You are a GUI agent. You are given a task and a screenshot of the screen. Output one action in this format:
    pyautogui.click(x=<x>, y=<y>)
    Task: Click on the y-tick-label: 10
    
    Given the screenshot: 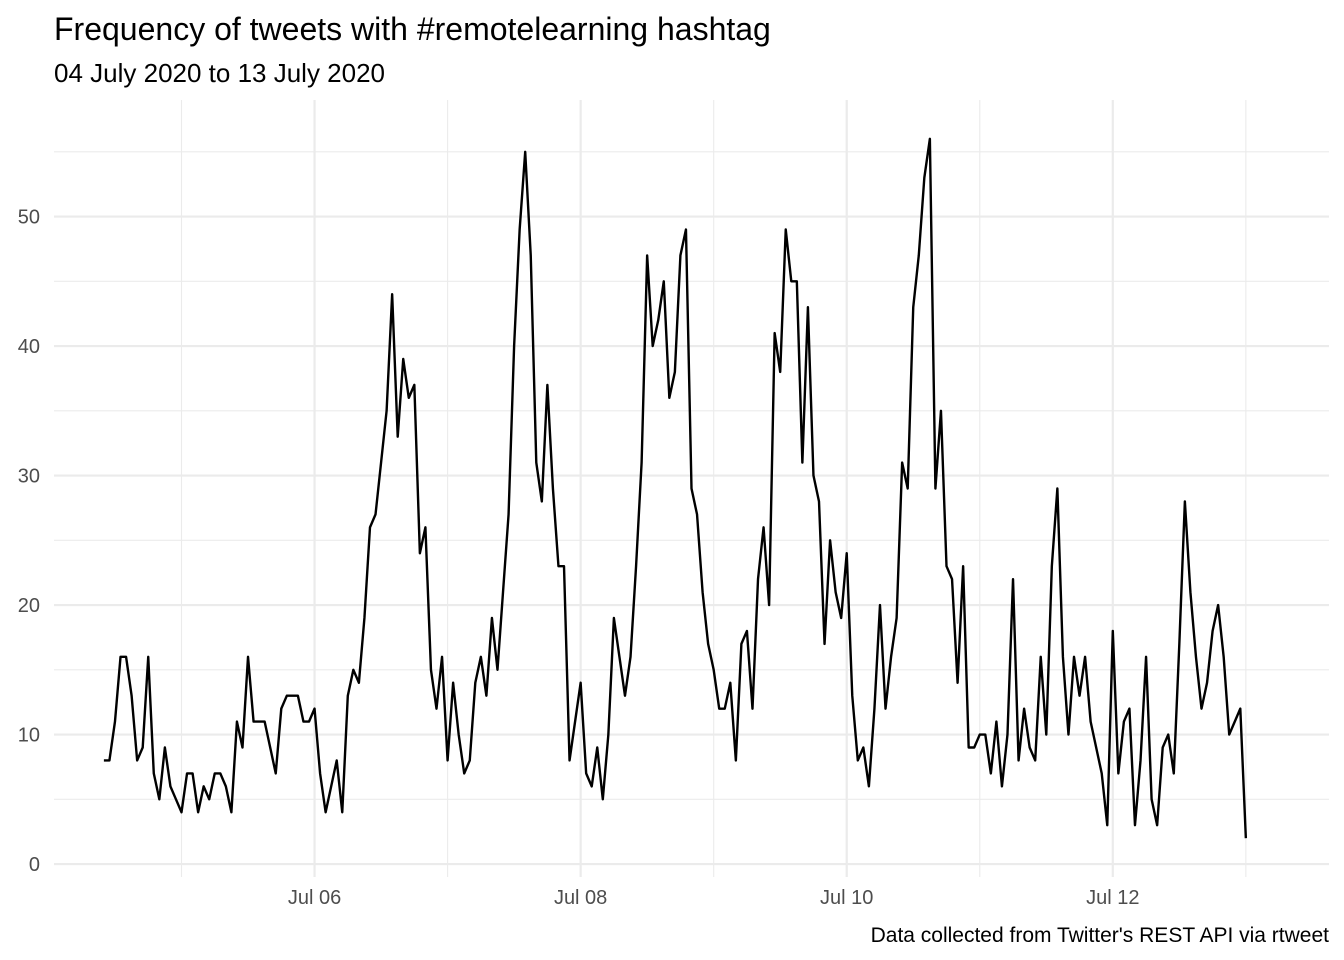 What is the action you would take?
    pyautogui.click(x=29, y=736)
    